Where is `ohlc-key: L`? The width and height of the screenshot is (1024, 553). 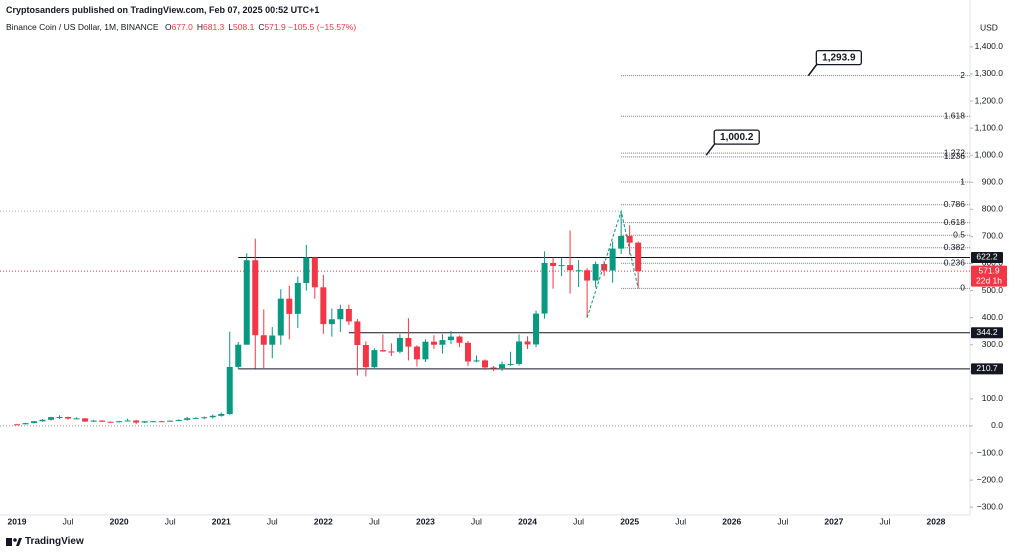
ohlc-key: L is located at coordinates (231, 27).